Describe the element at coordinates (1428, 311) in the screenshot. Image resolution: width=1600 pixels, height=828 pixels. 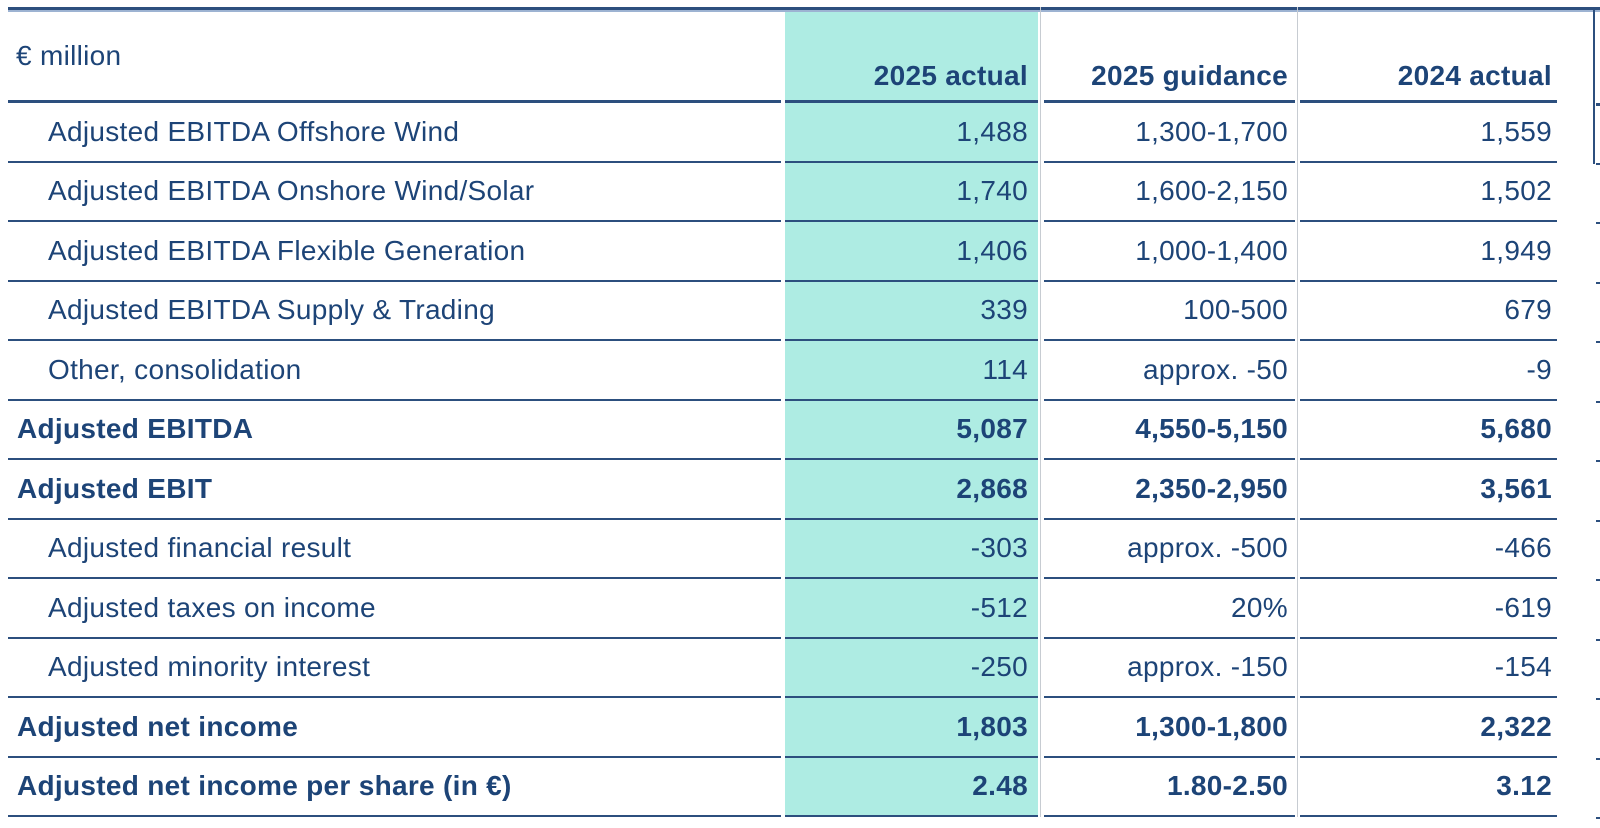
I see `cell-2024-actual: 679` at that location.